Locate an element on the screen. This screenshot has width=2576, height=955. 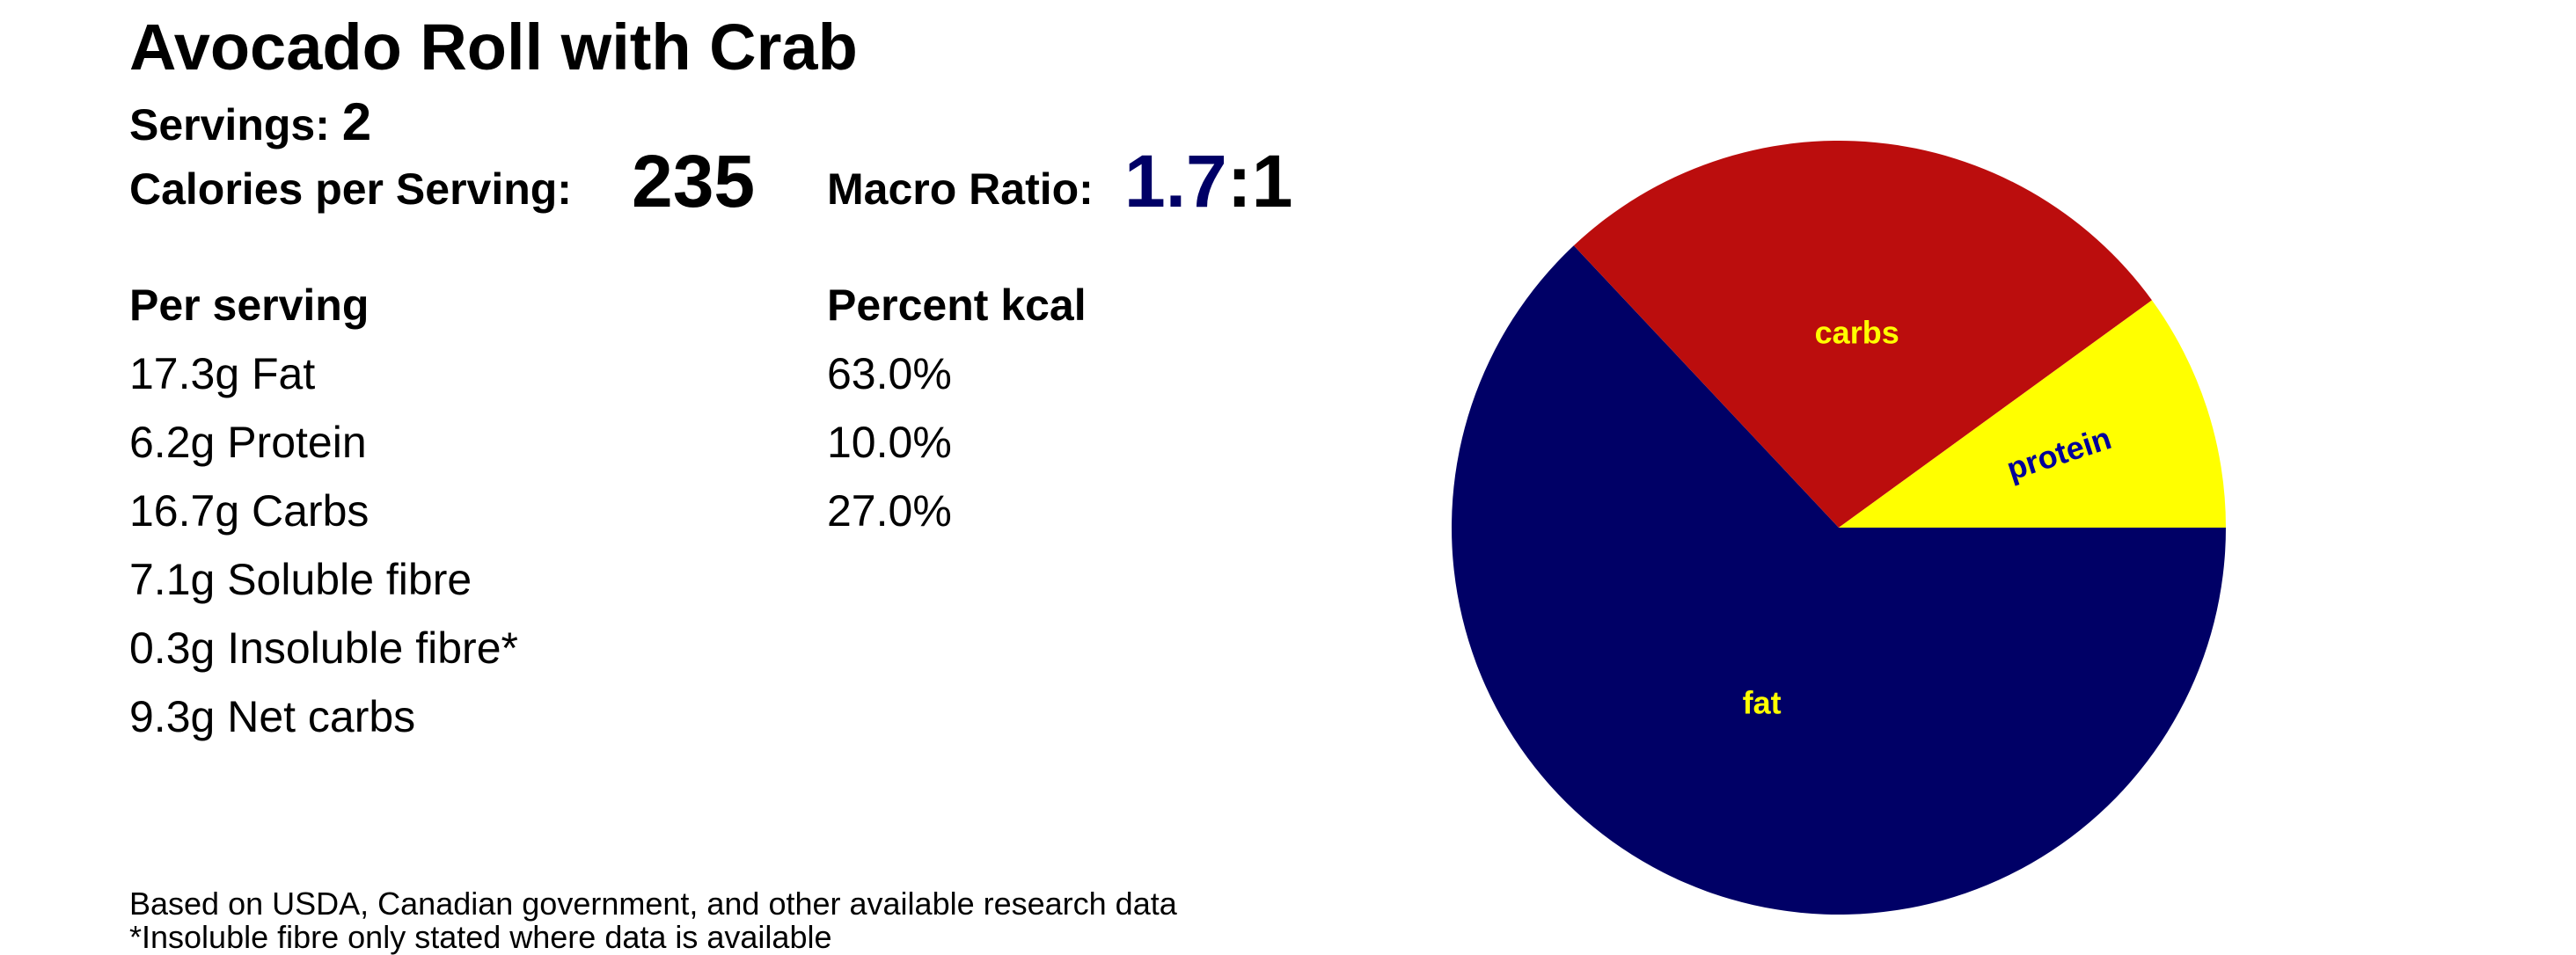
nutrient-row-fat: 17.3g Fat is located at coordinates (222, 373).